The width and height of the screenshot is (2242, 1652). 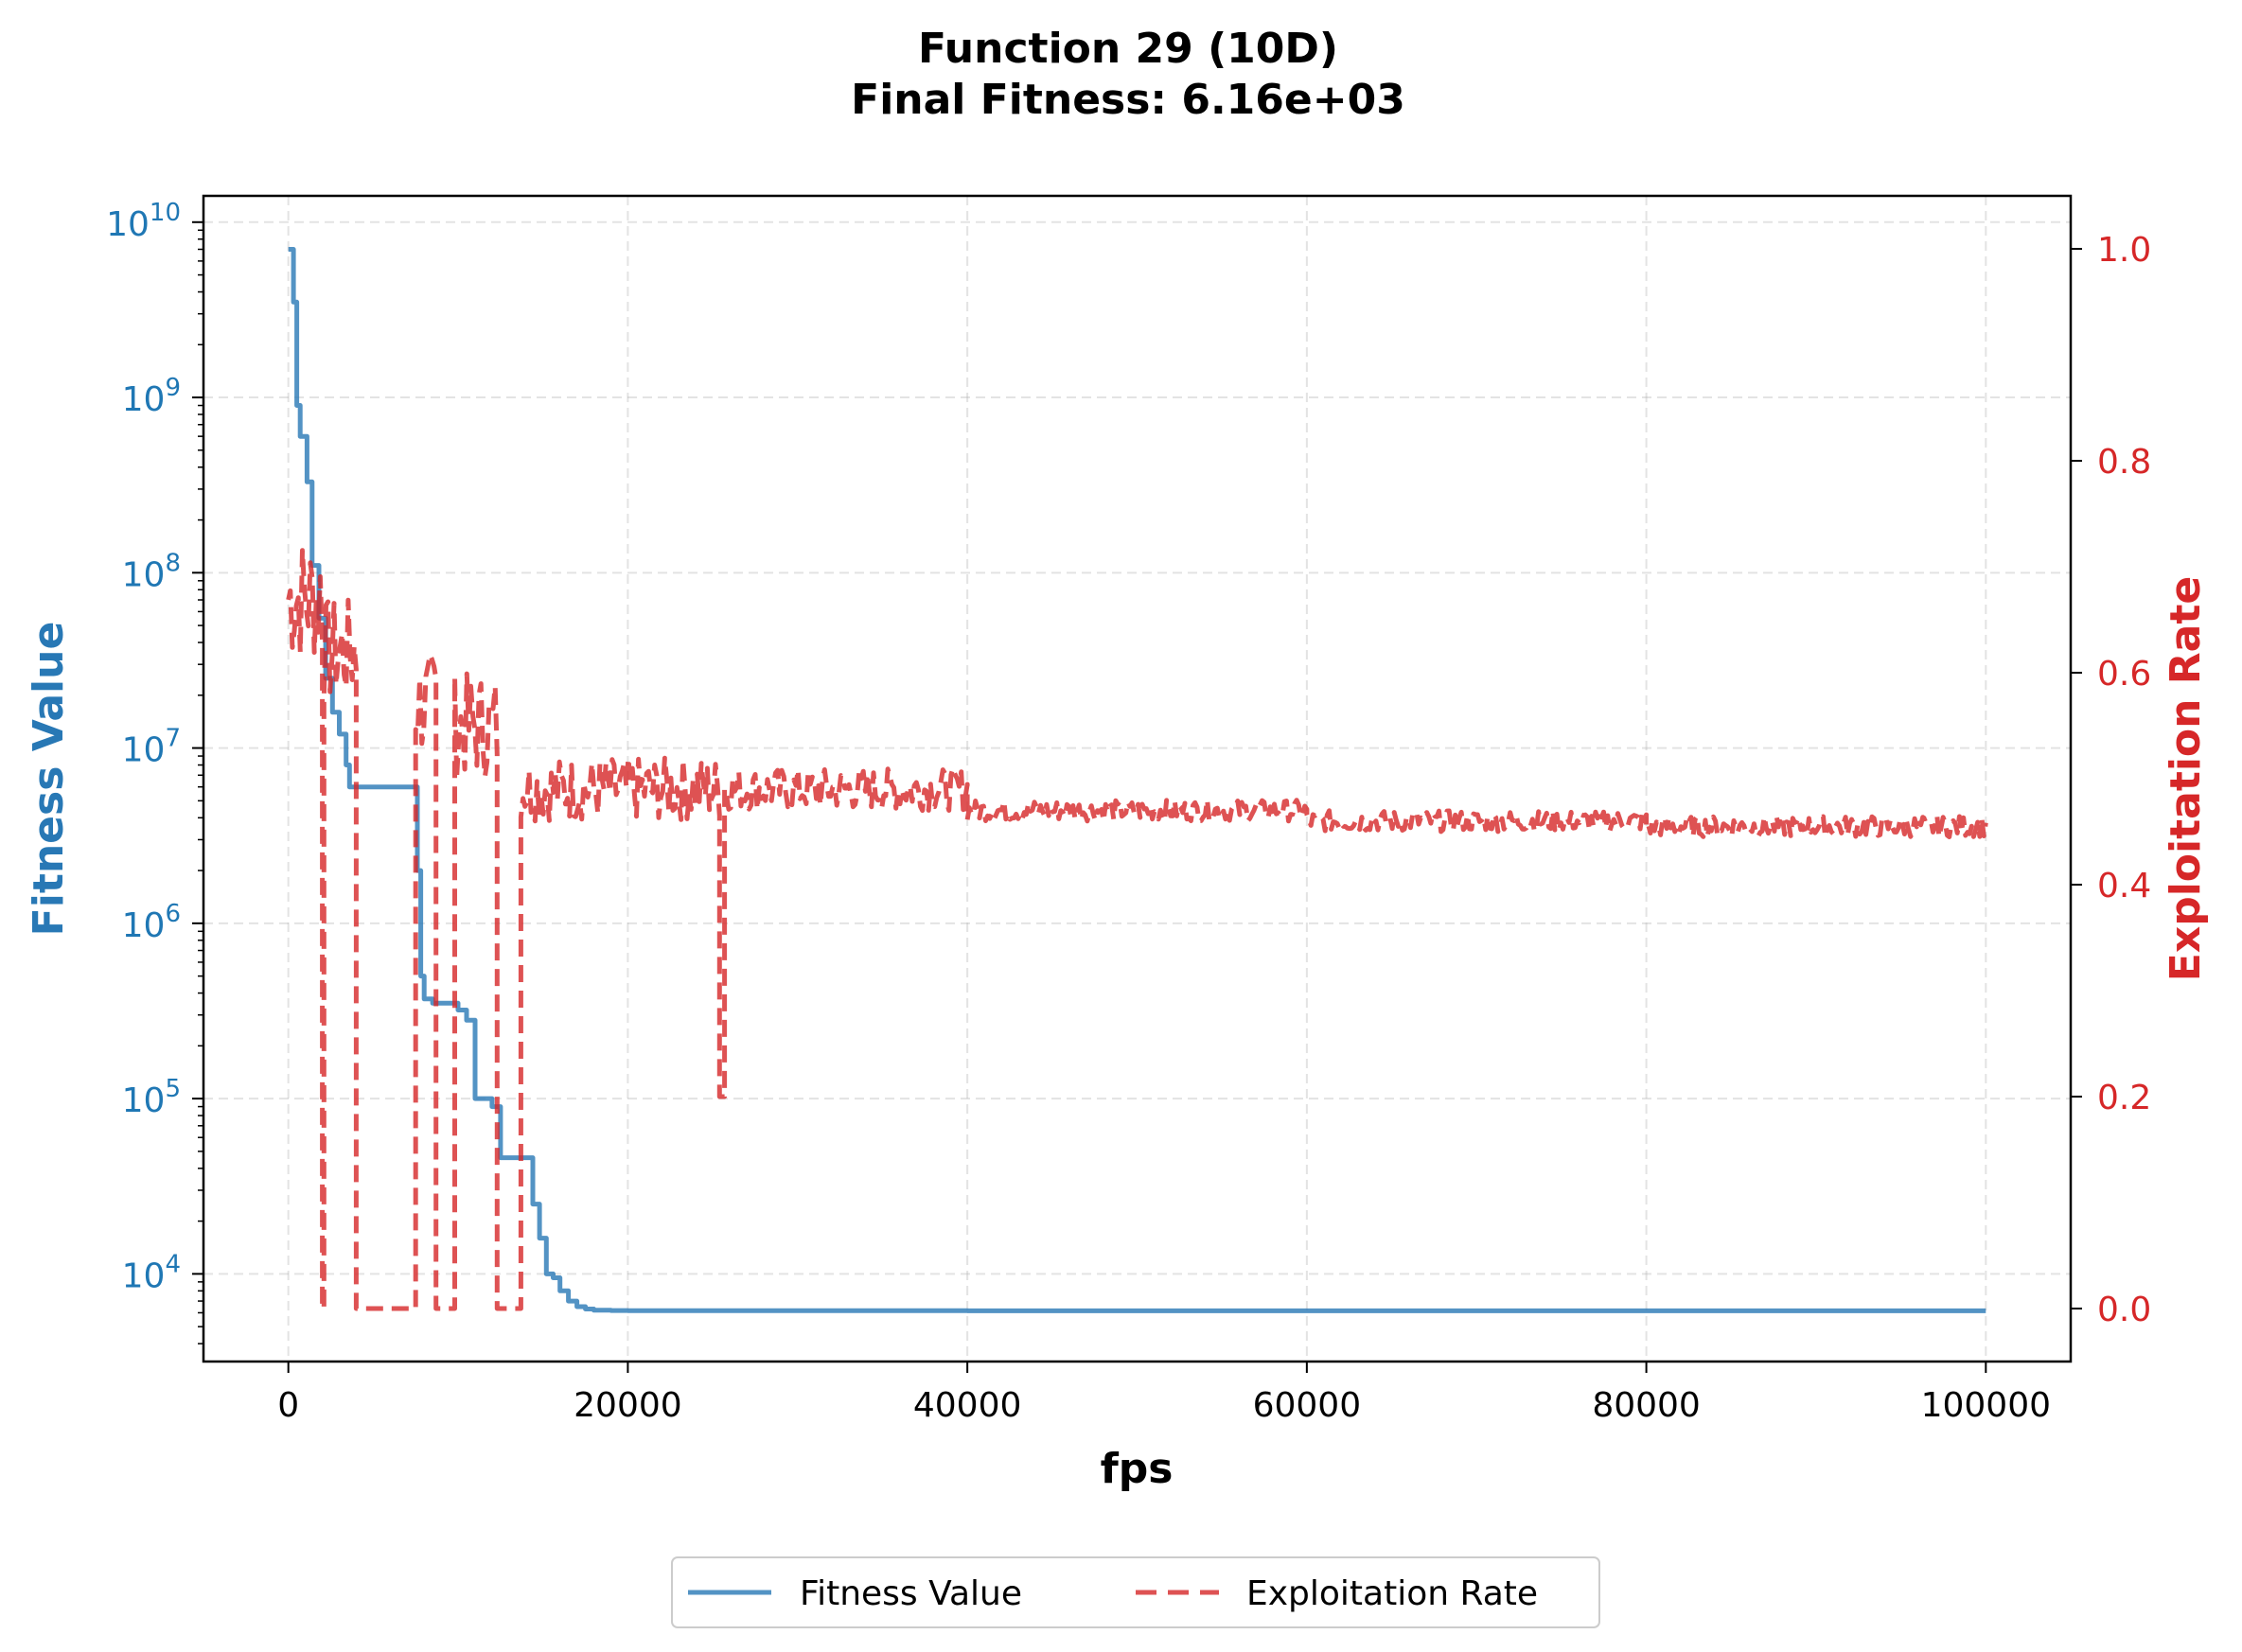 I want to click on x-tick-label: 60000, so click(x=1308, y=1405).